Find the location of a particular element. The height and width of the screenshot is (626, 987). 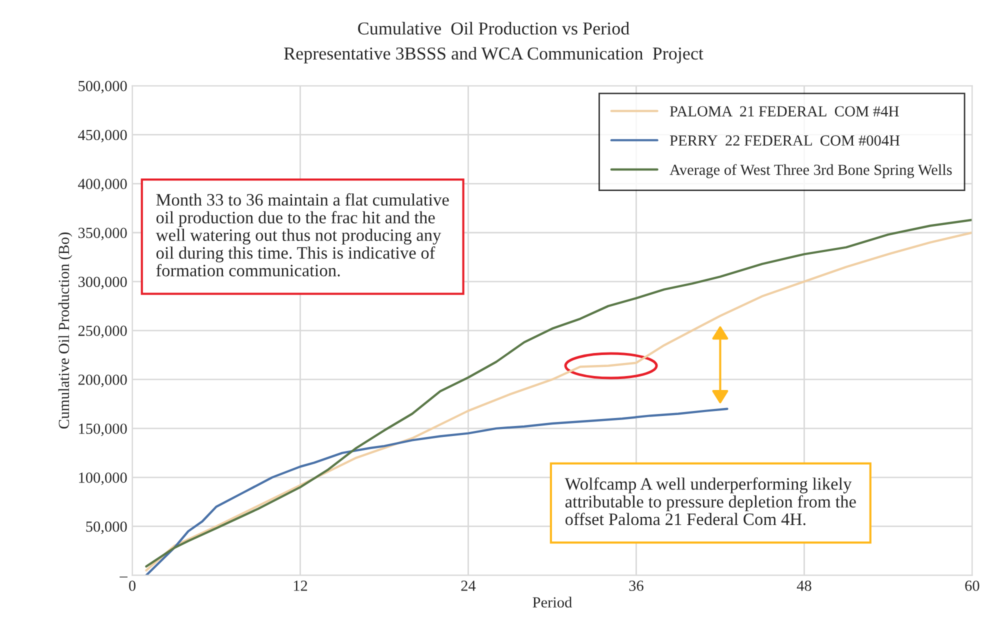

y-tick-label: 450,000 is located at coordinates (102, 136).